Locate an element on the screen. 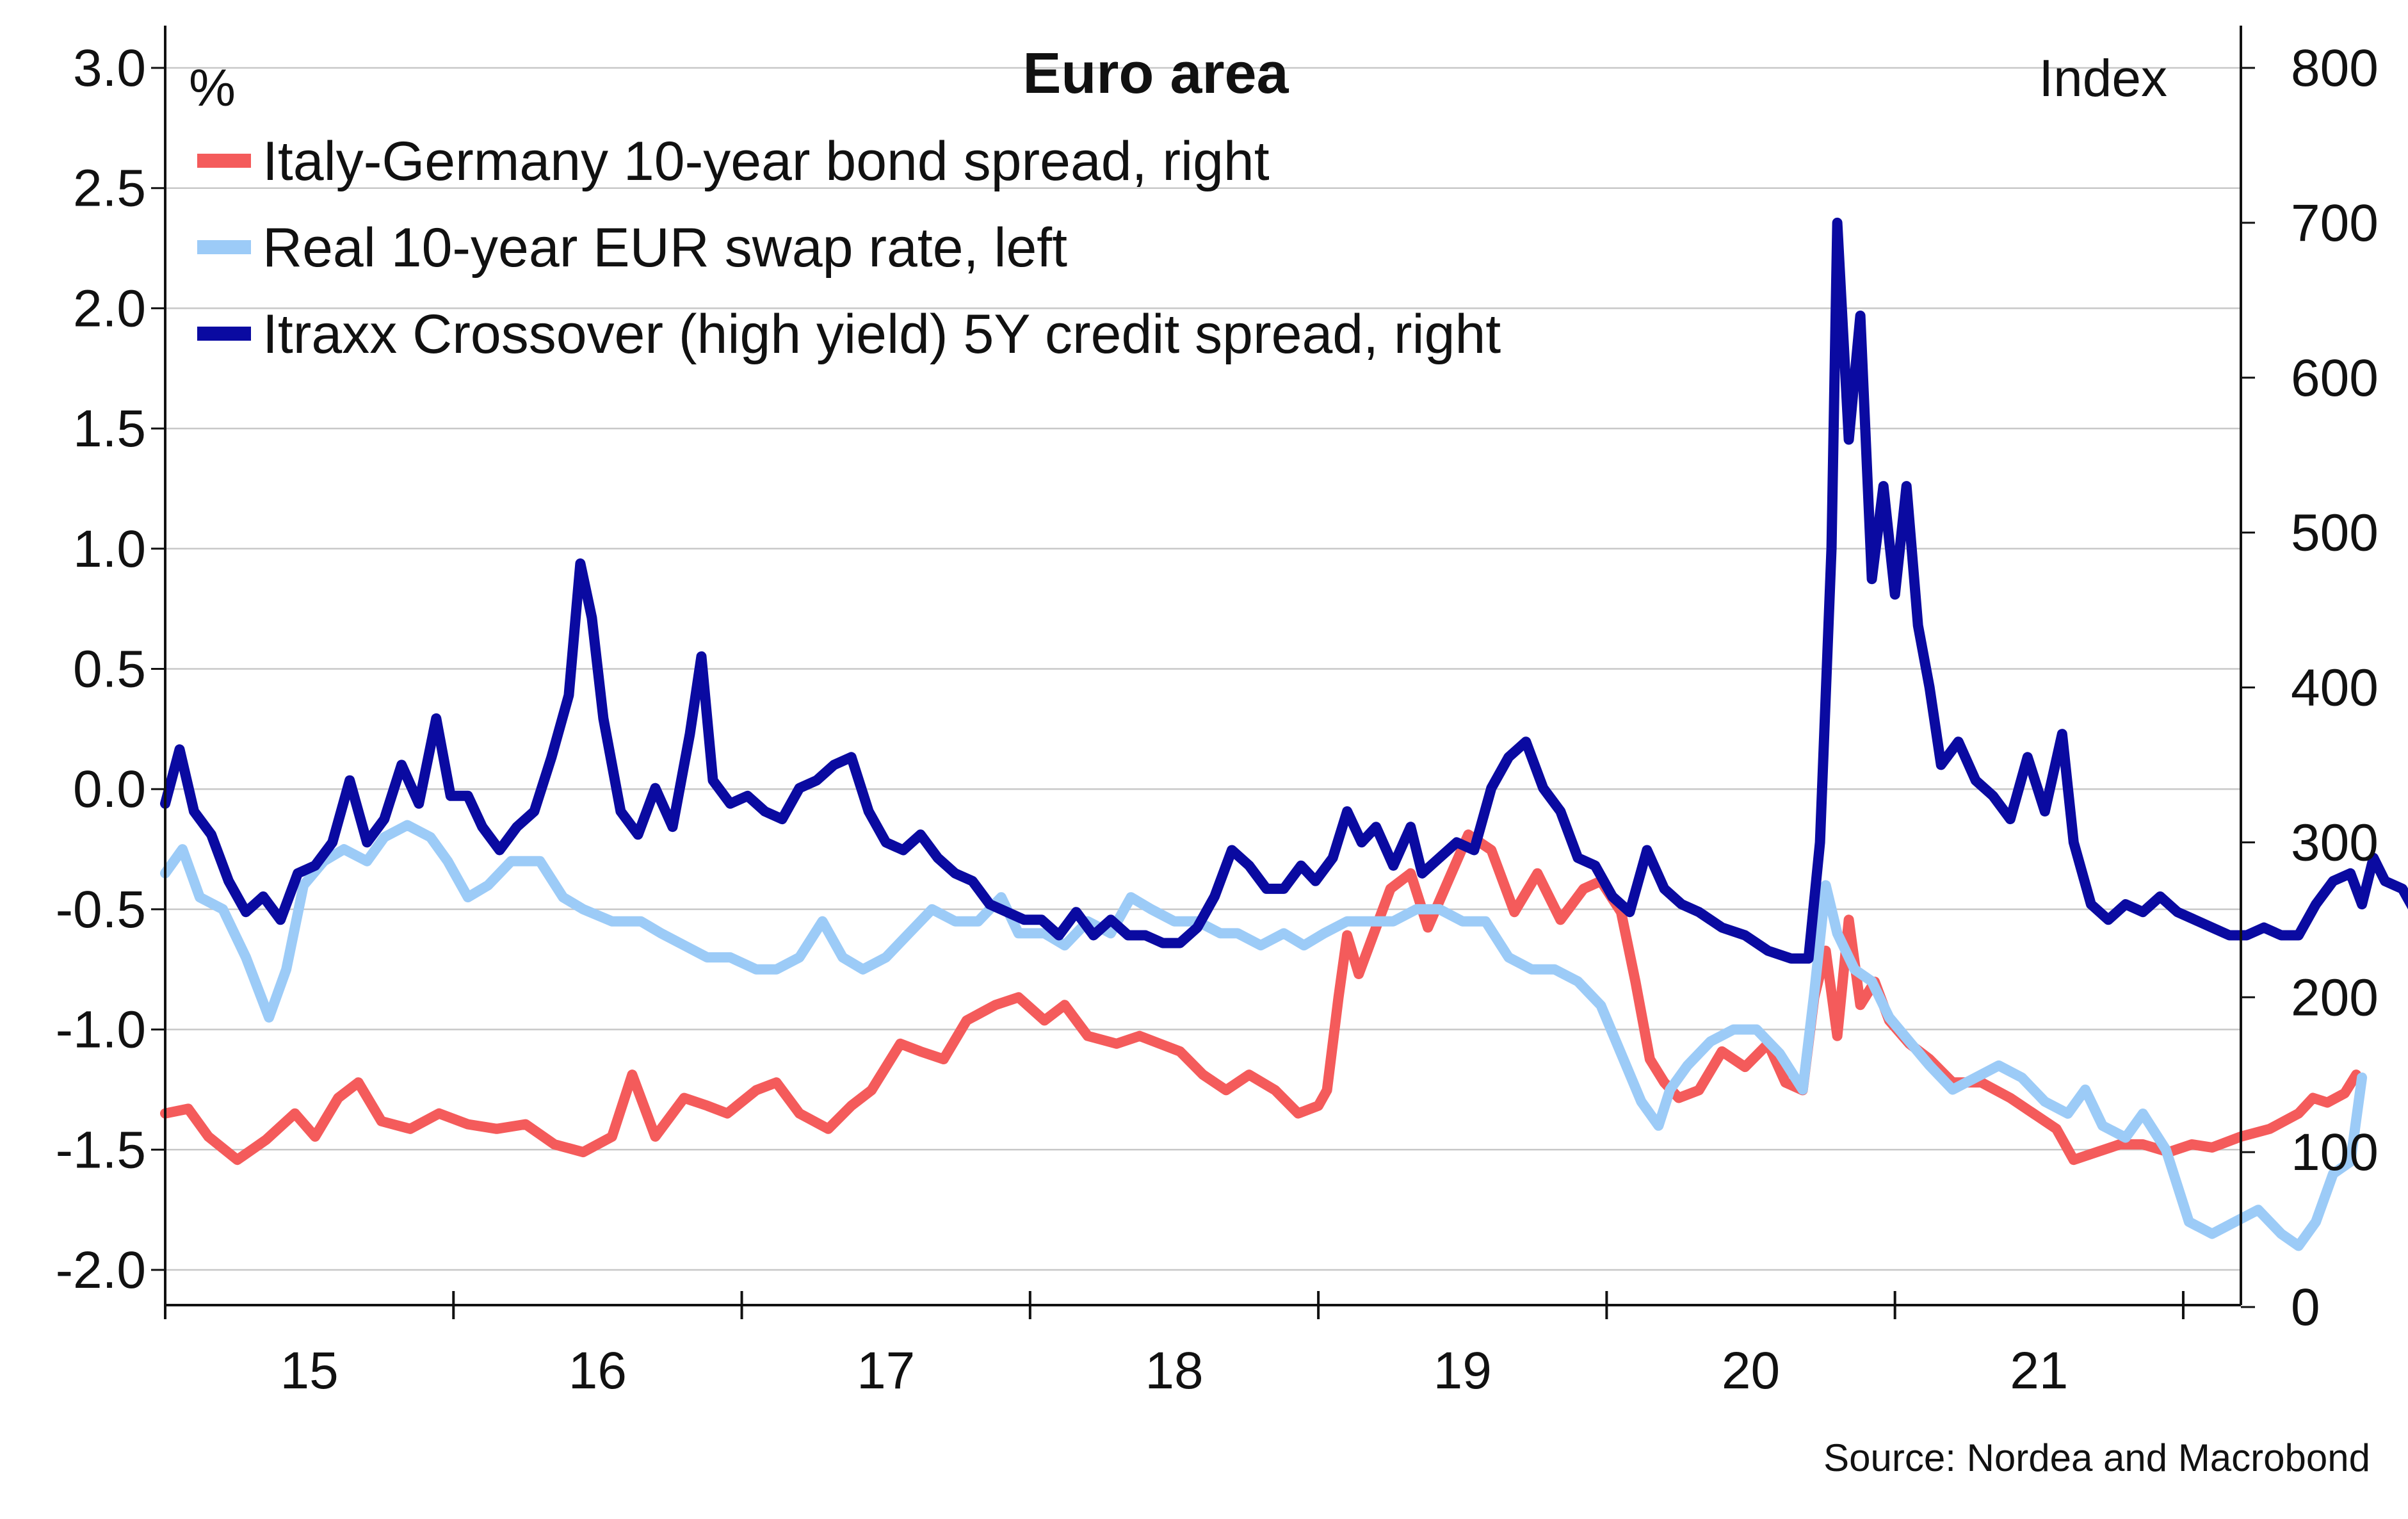 This screenshot has width=2408, height=1519. x-axis-tick-label: 19 is located at coordinates (1463, 1371).